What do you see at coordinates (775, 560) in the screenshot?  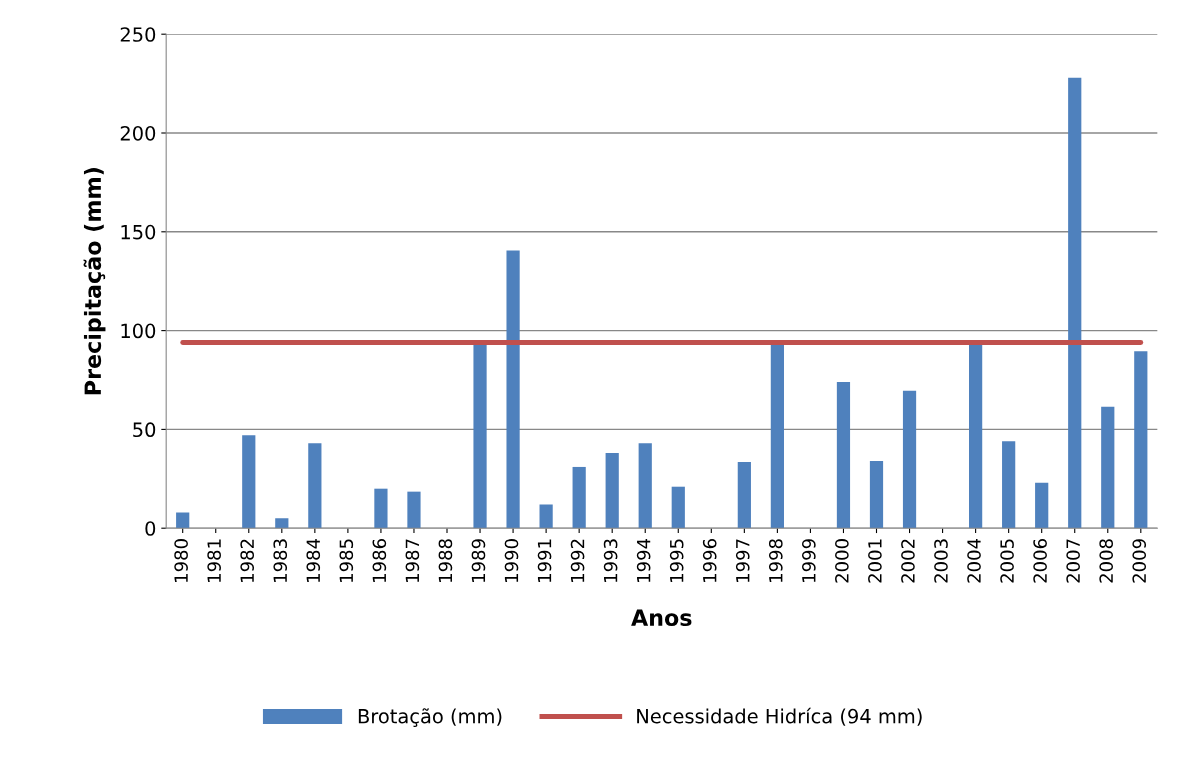 I see `x-tick-label: 1998` at bounding box center [775, 560].